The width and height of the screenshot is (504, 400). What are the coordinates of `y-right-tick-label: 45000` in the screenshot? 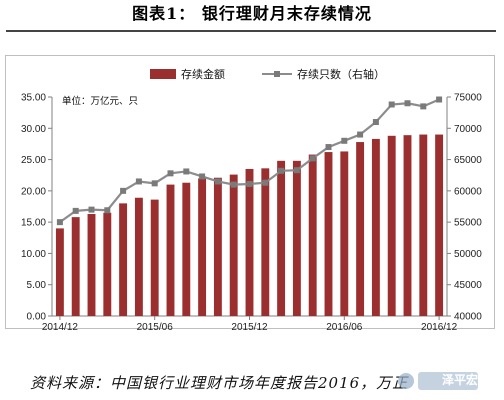 It's located at (468, 285).